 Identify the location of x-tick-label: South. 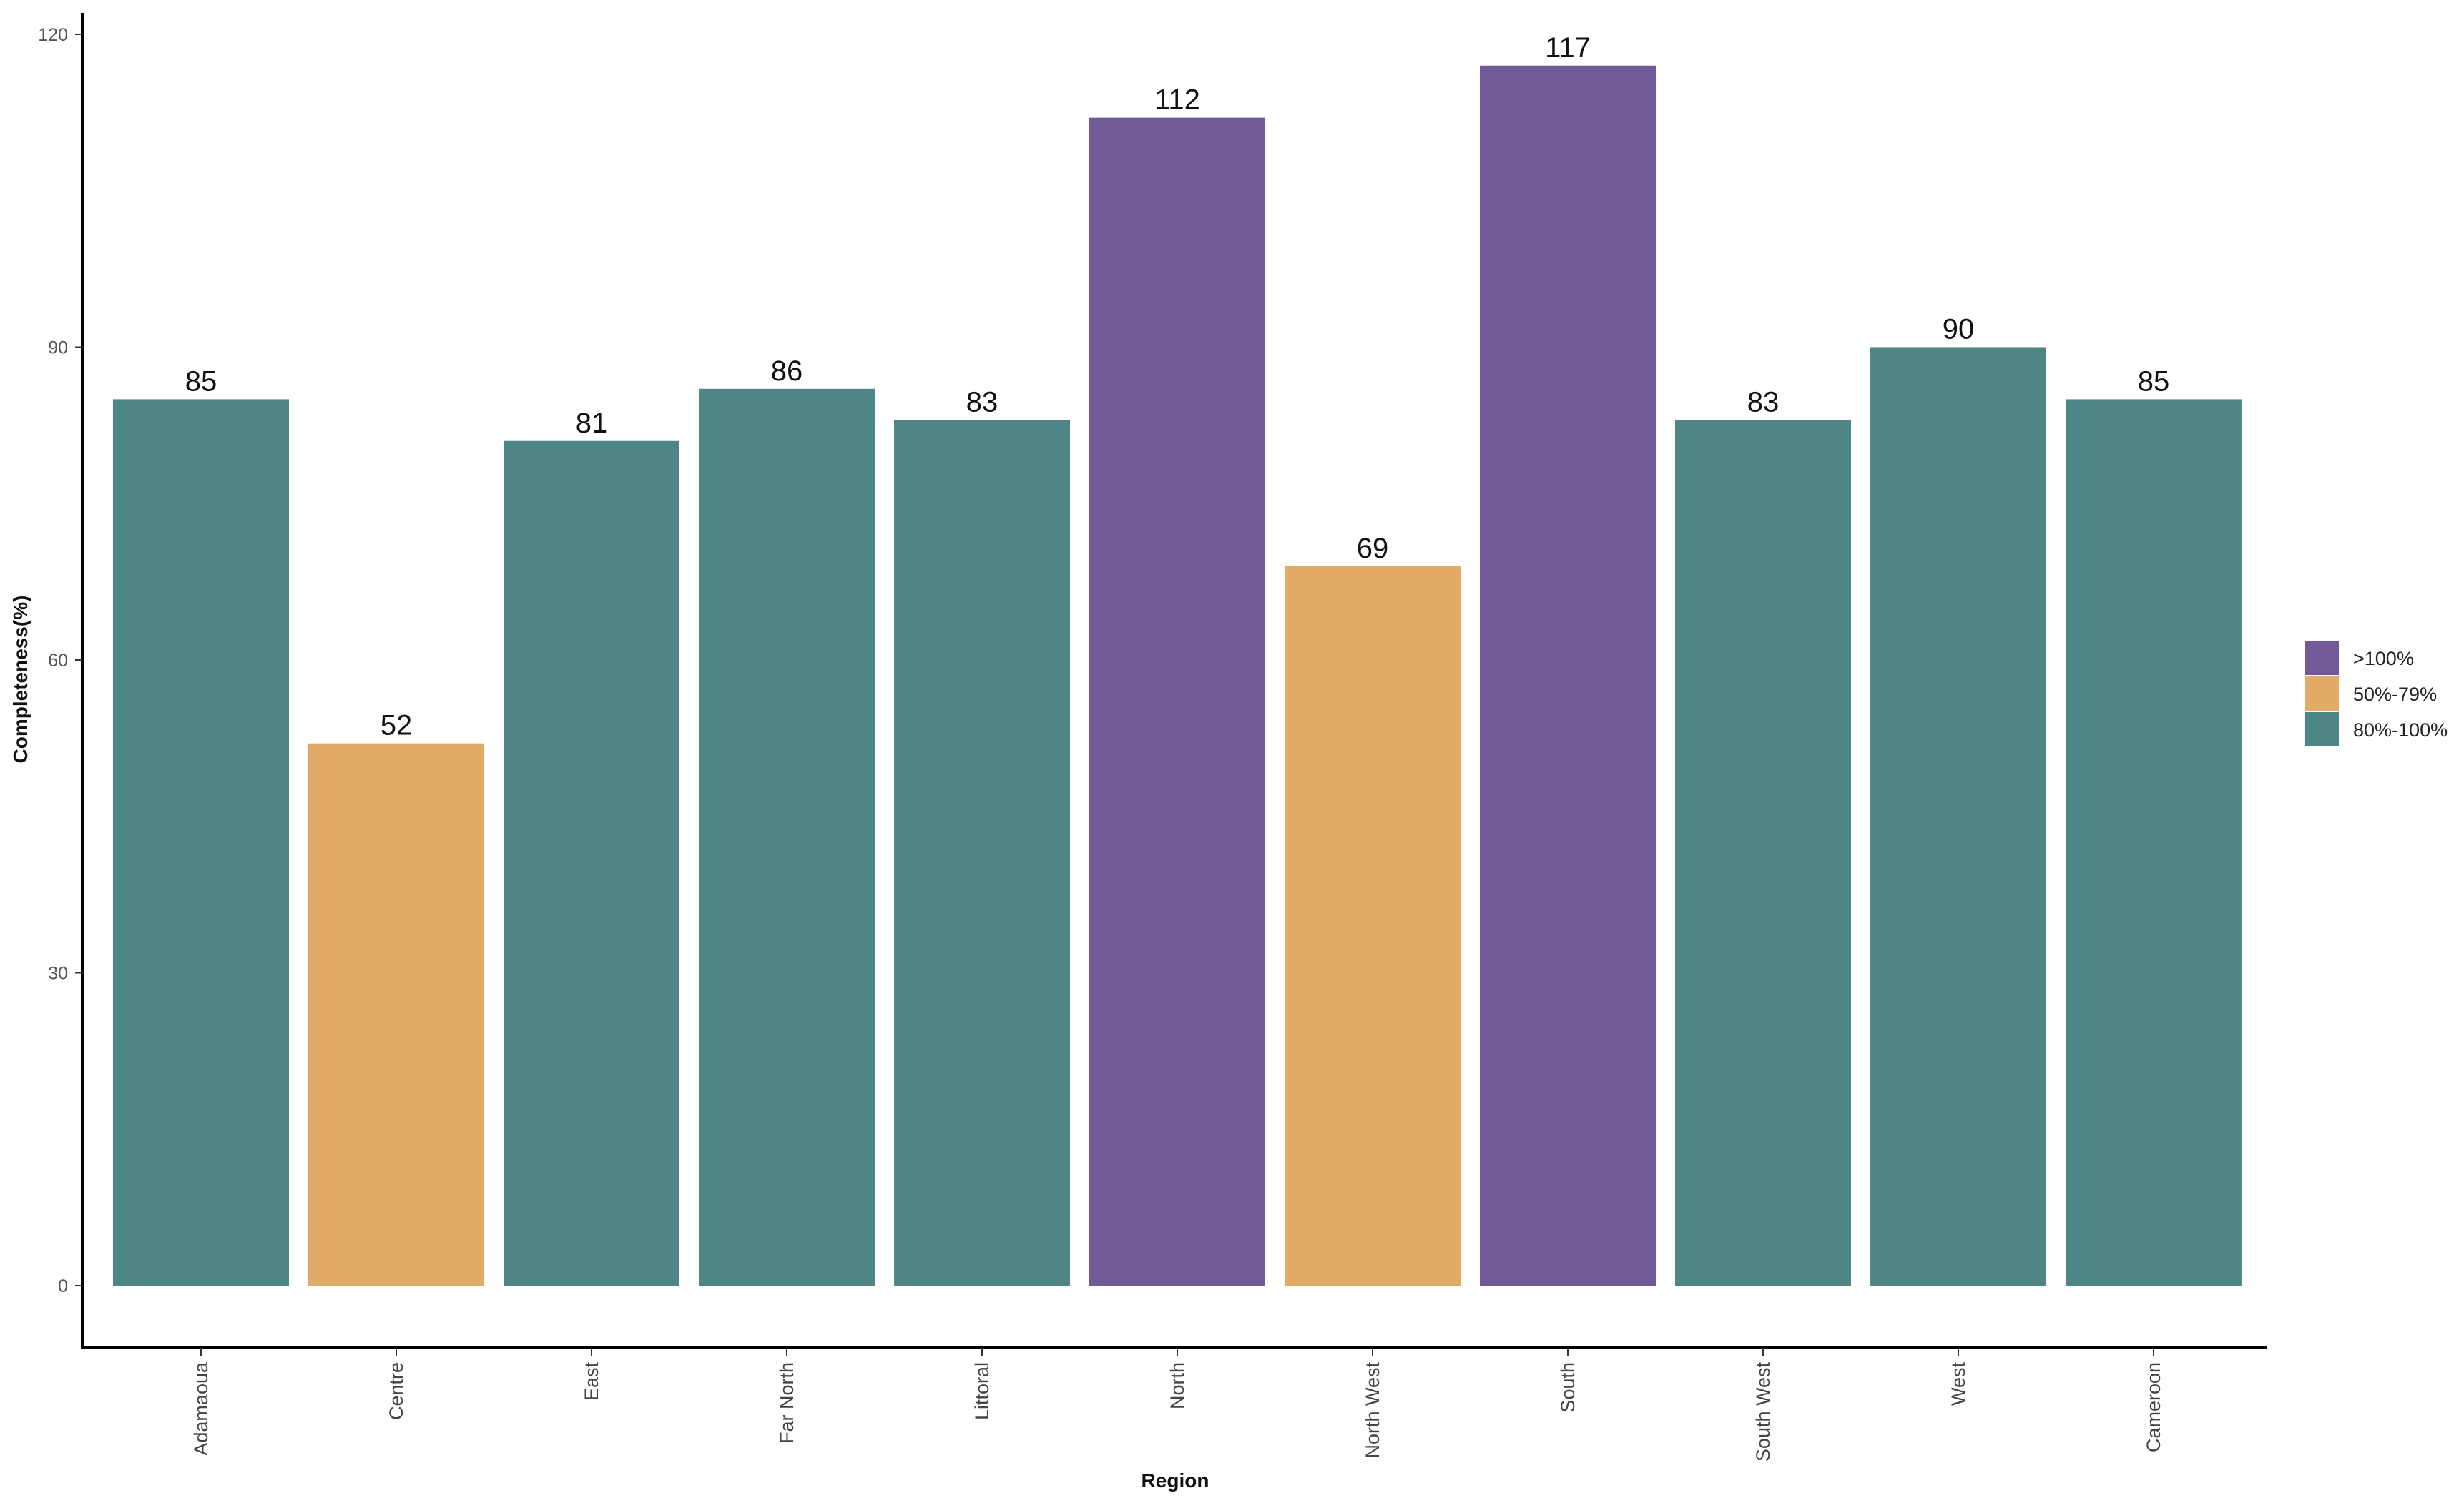
(1568, 1387).